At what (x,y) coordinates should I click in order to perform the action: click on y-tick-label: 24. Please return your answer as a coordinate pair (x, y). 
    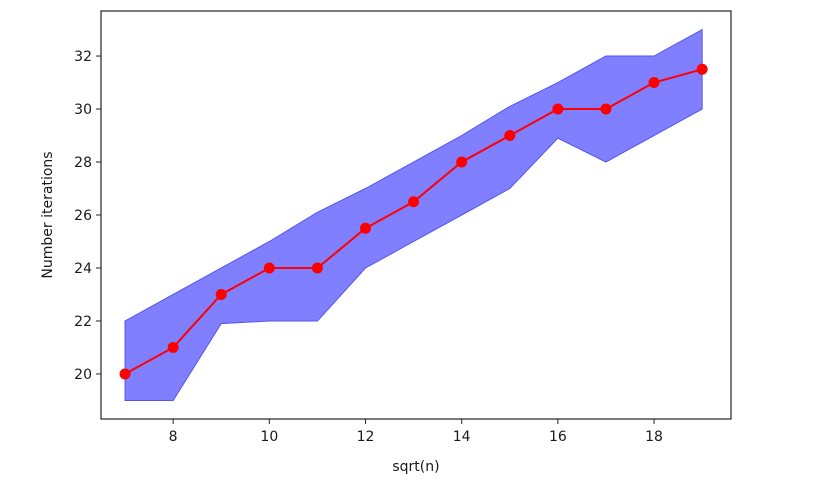
    Looking at the image, I should click on (83, 269).